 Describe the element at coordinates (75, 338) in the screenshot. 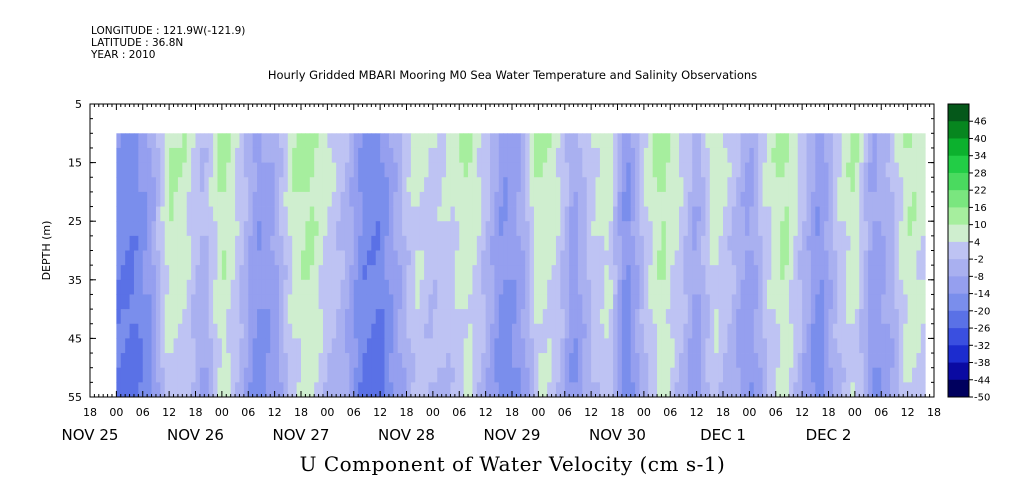

I see `y-tick-label: 45` at that location.